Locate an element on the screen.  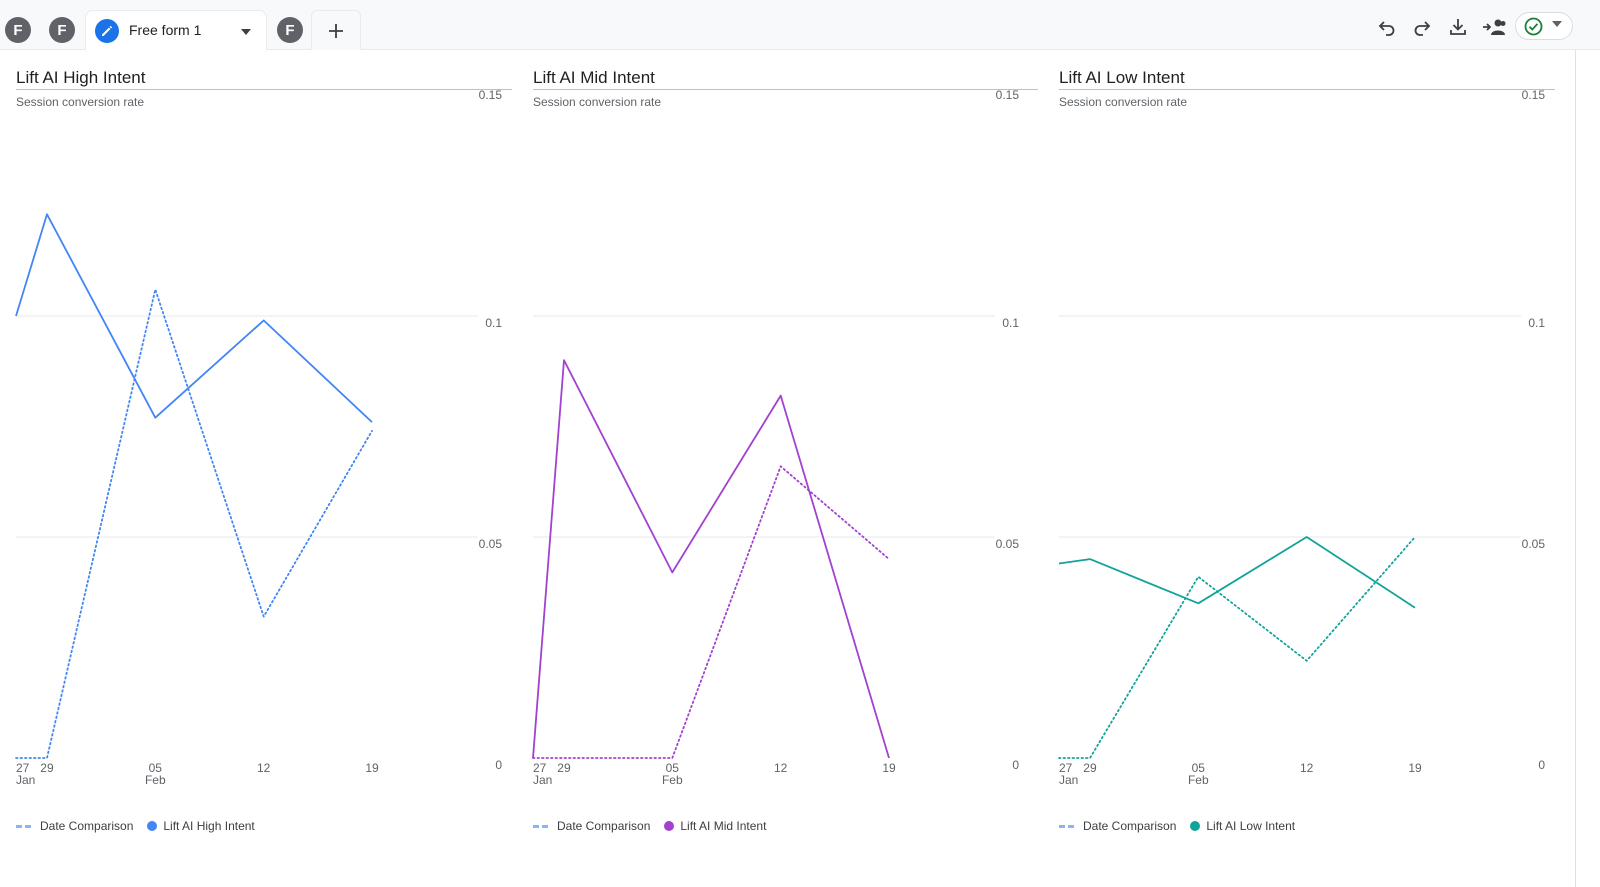
chart-title: Lift AI Low Intent is located at coordinates (1122, 77).